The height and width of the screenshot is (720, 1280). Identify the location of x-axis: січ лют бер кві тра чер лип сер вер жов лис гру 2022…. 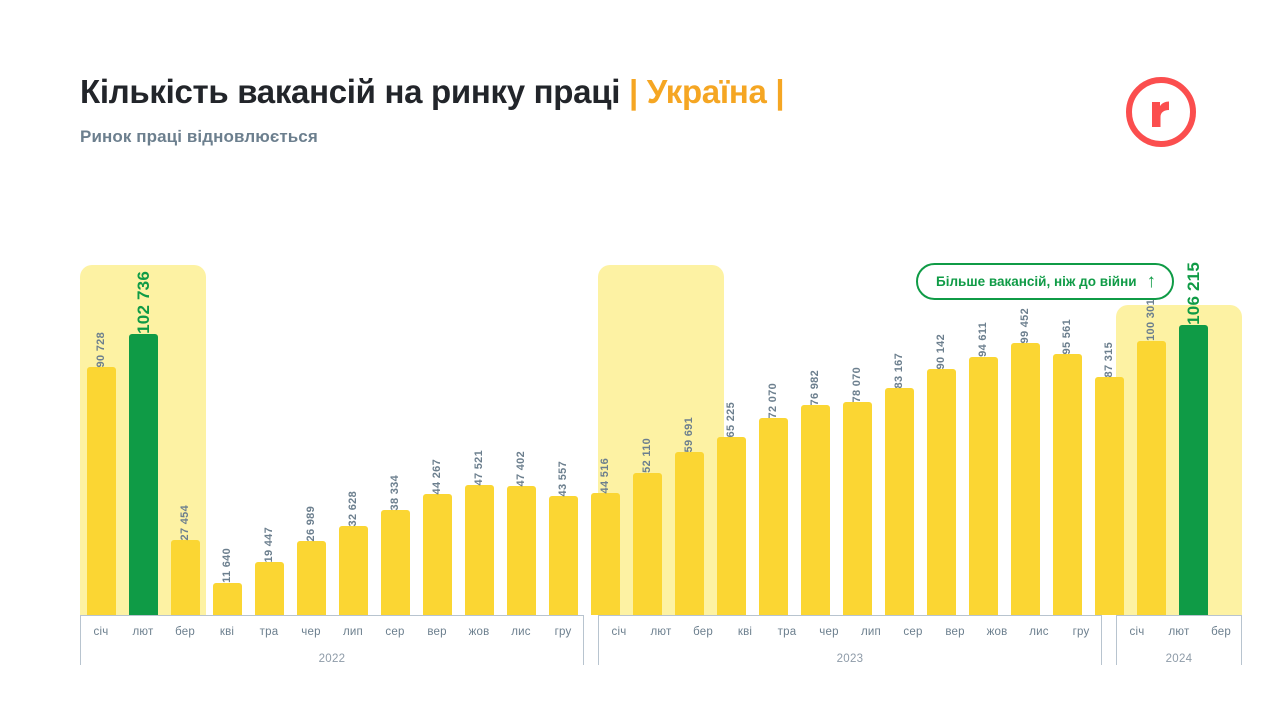
(661, 647).